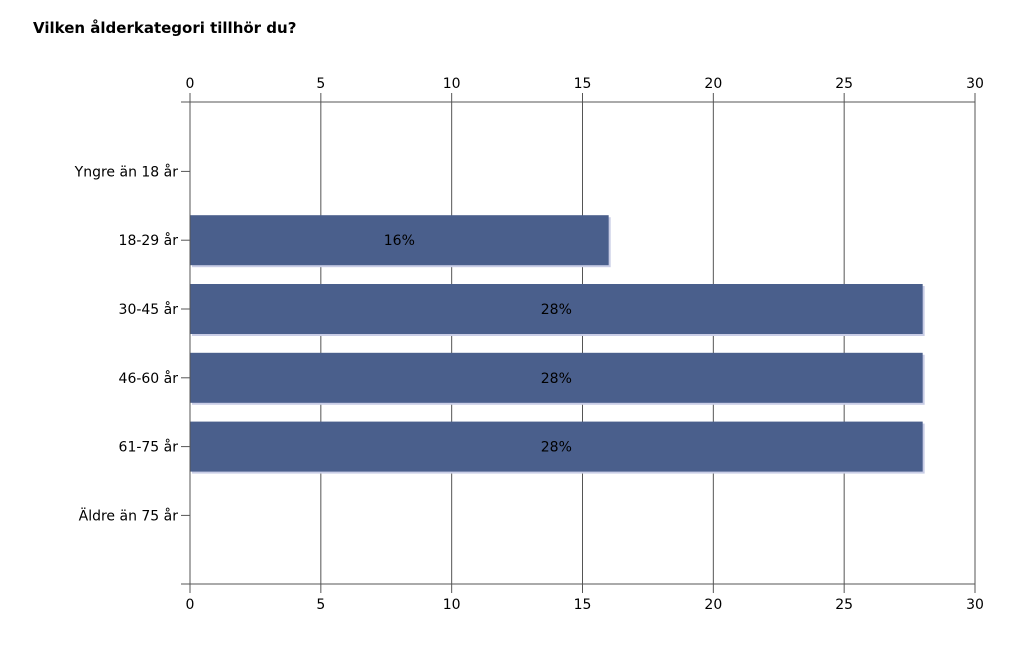 The image size is (1023, 648). What do you see at coordinates (129, 515) in the screenshot?
I see `y-tick-label: Äldre än 75 år` at bounding box center [129, 515].